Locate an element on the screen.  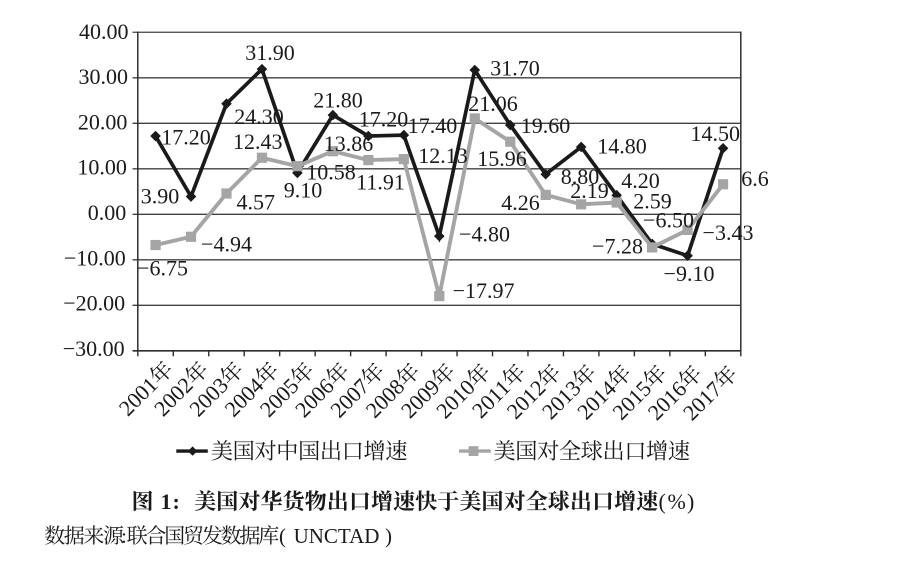
svg-text: 4.20 is located at coordinates (640, 180).